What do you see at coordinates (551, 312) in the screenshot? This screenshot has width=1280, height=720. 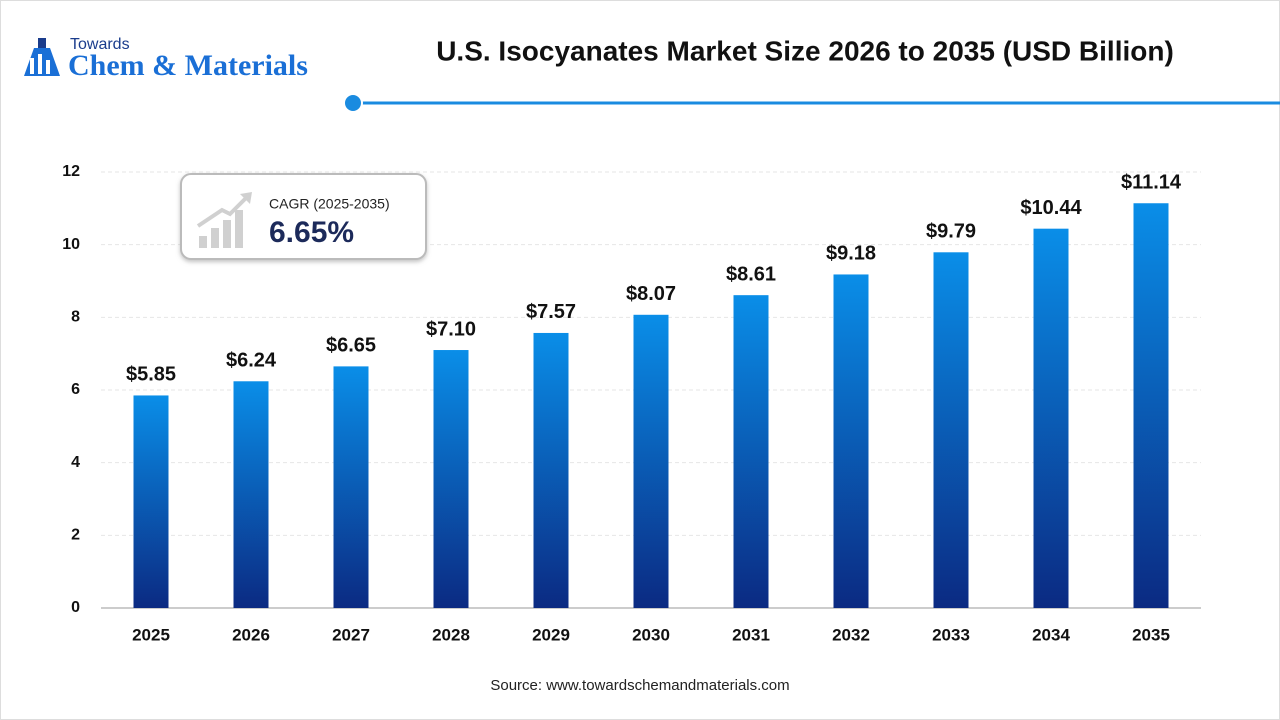 I see `value-label: $7.57` at bounding box center [551, 312].